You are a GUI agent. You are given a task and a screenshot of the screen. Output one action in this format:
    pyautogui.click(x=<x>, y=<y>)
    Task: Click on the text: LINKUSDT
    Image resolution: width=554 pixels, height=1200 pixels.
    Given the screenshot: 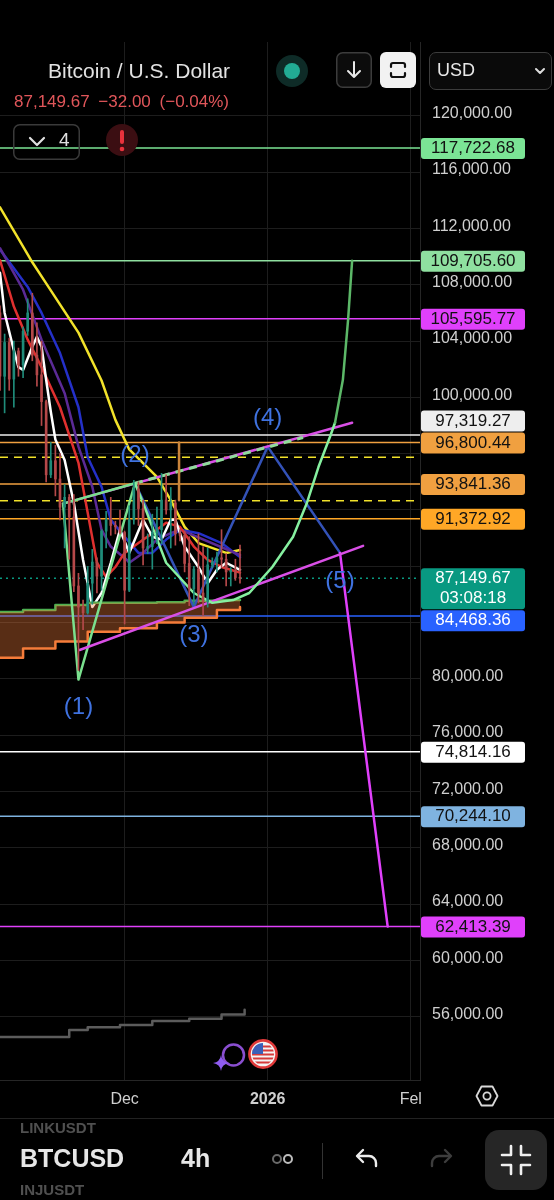 What is the action you would take?
    pyautogui.click(x=58, y=1128)
    